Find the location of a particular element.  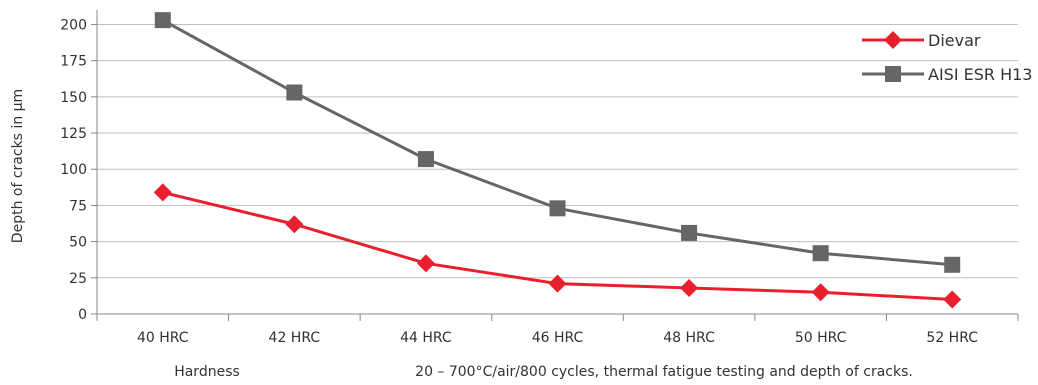

y-axis-title: Depth of cracks in µm is located at coordinates (18, 166).